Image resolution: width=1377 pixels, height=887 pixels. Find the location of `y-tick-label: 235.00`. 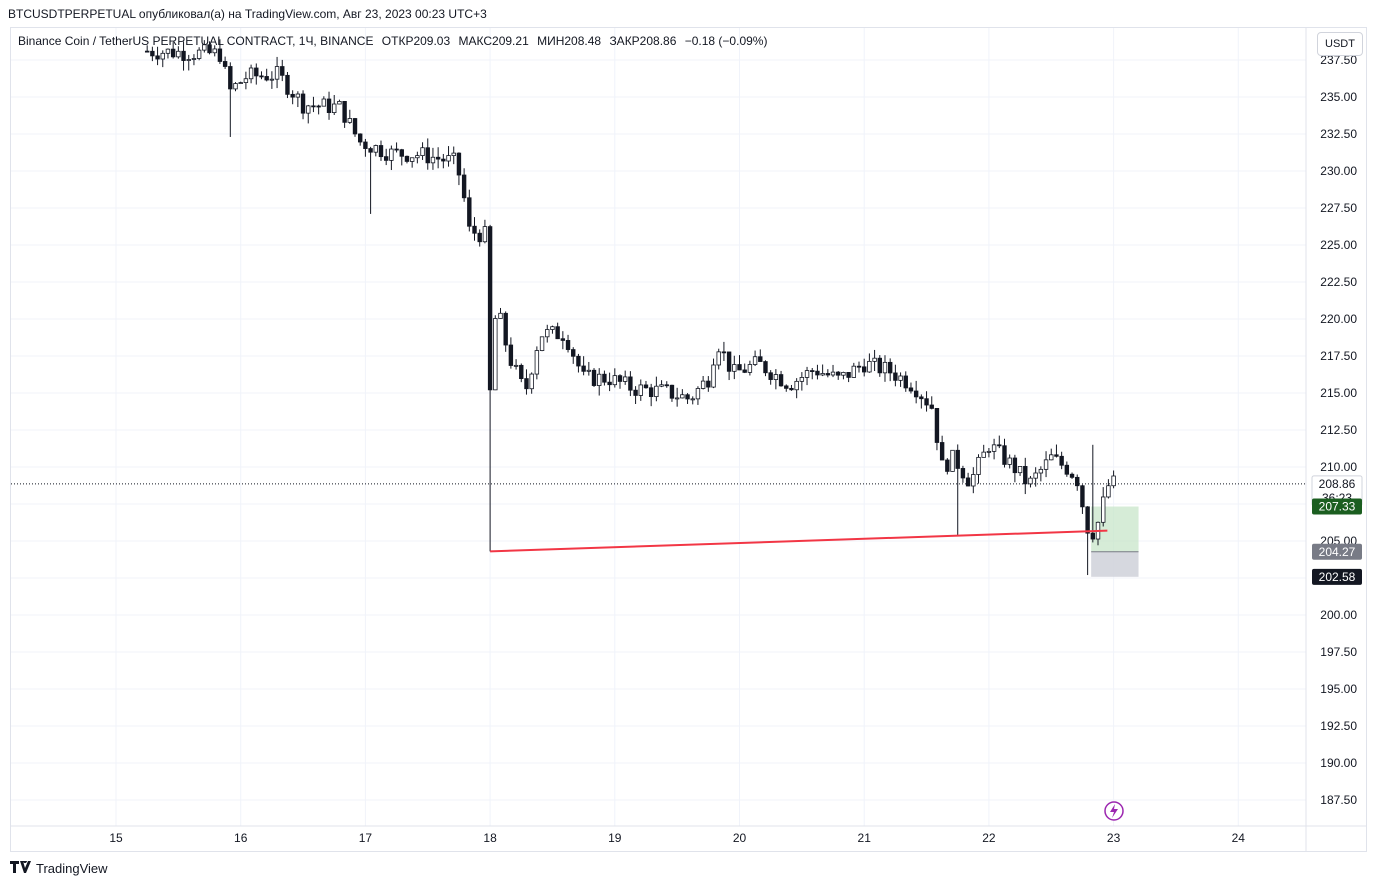

y-tick-label: 235.00 is located at coordinates (1338, 97).